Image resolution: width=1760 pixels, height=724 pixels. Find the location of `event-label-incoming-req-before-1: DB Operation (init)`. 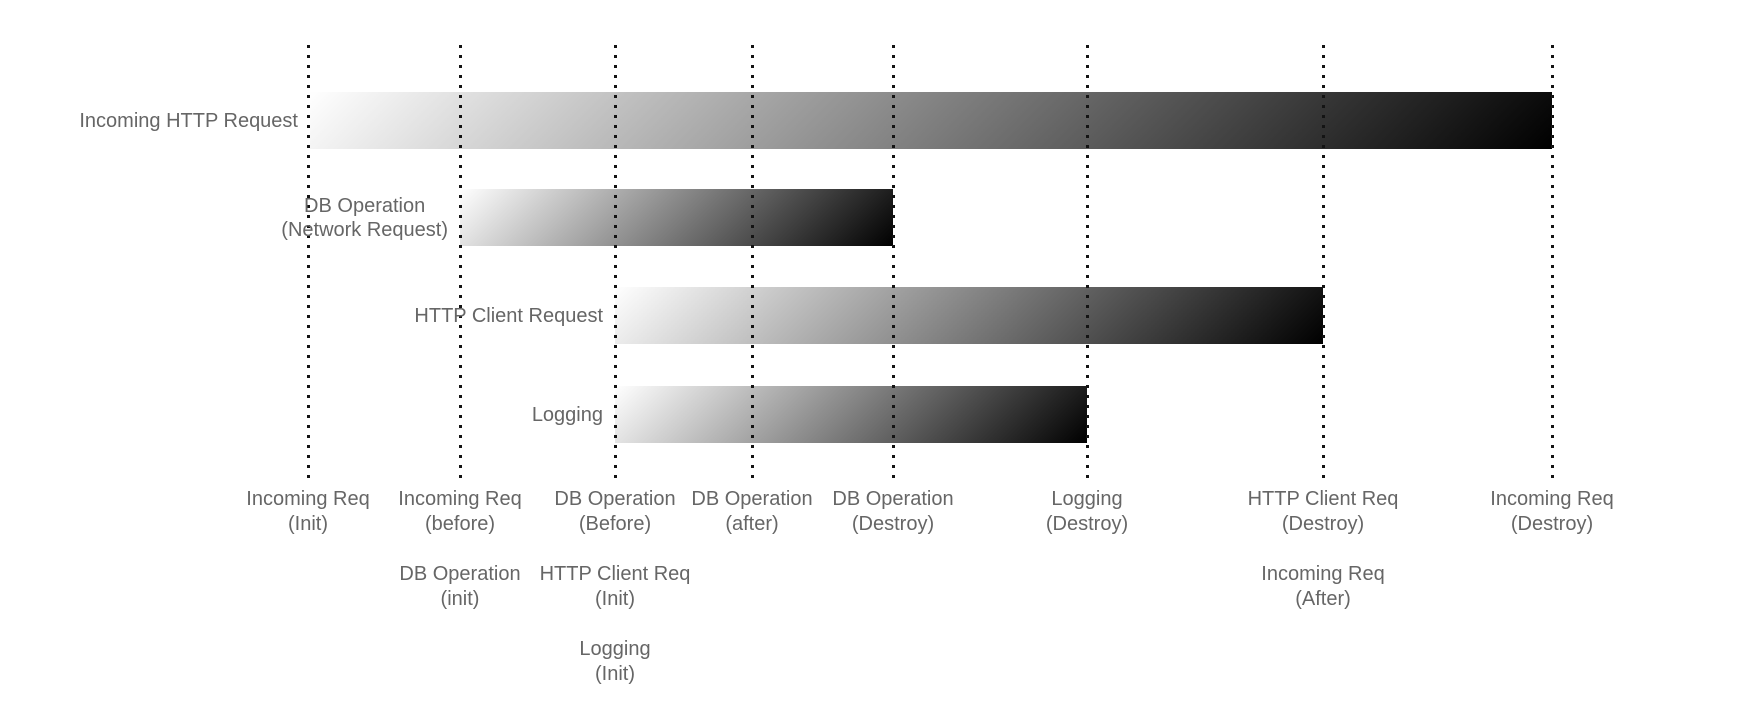

event-label-incoming-req-before-1: DB Operation (init) is located at coordinates (459, 587).